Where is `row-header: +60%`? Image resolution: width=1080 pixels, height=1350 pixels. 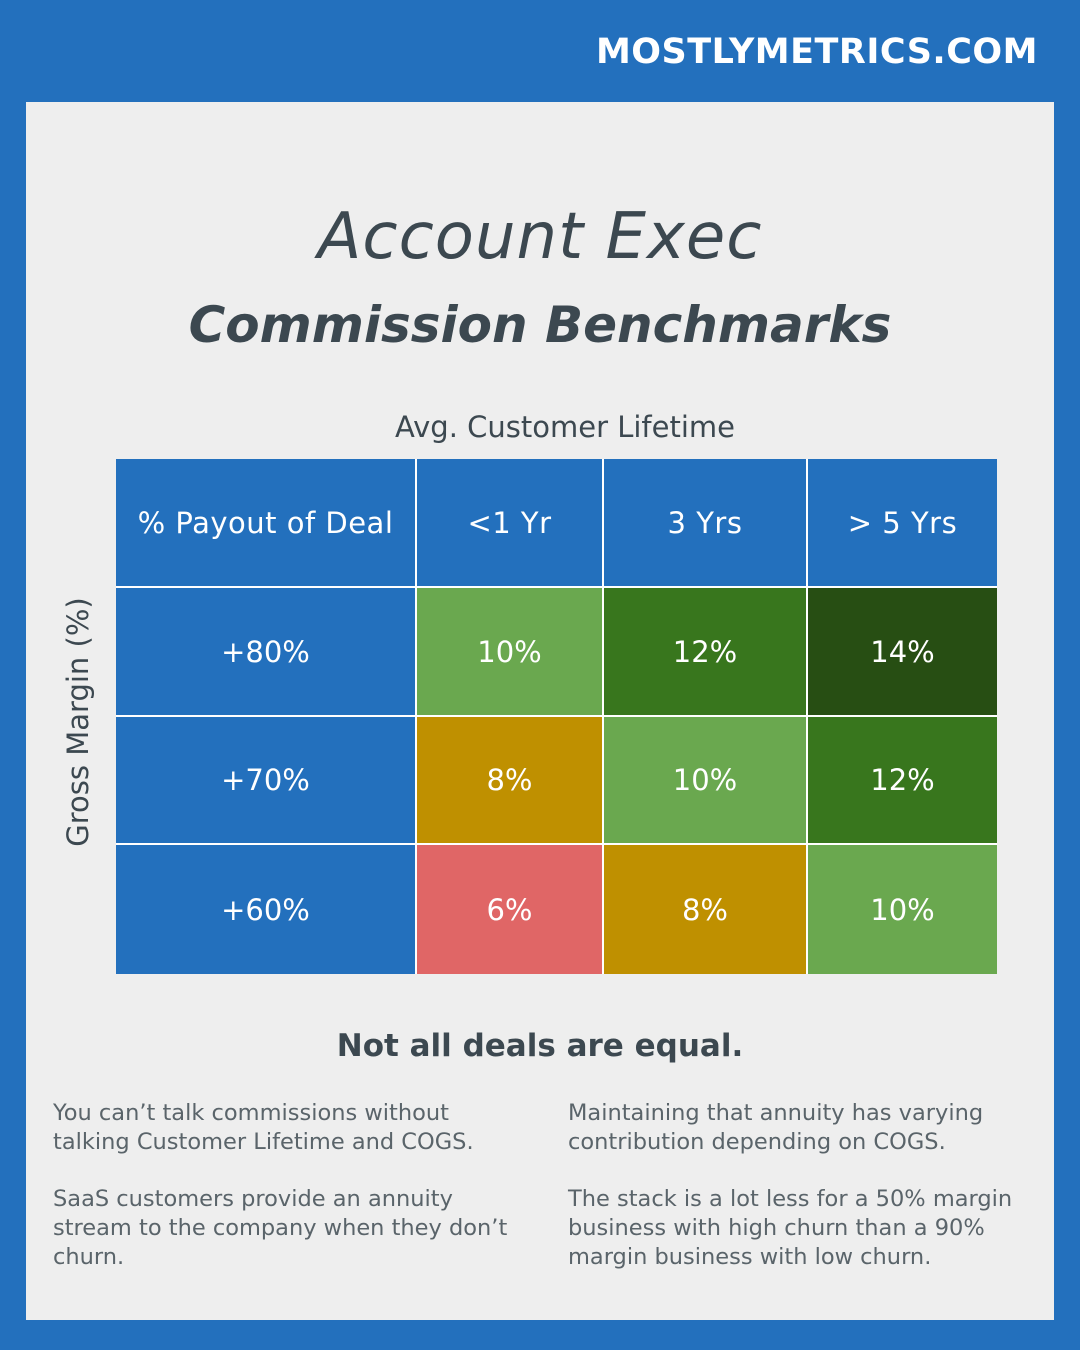 row-header: +60% is located at coordinates (266, 909).